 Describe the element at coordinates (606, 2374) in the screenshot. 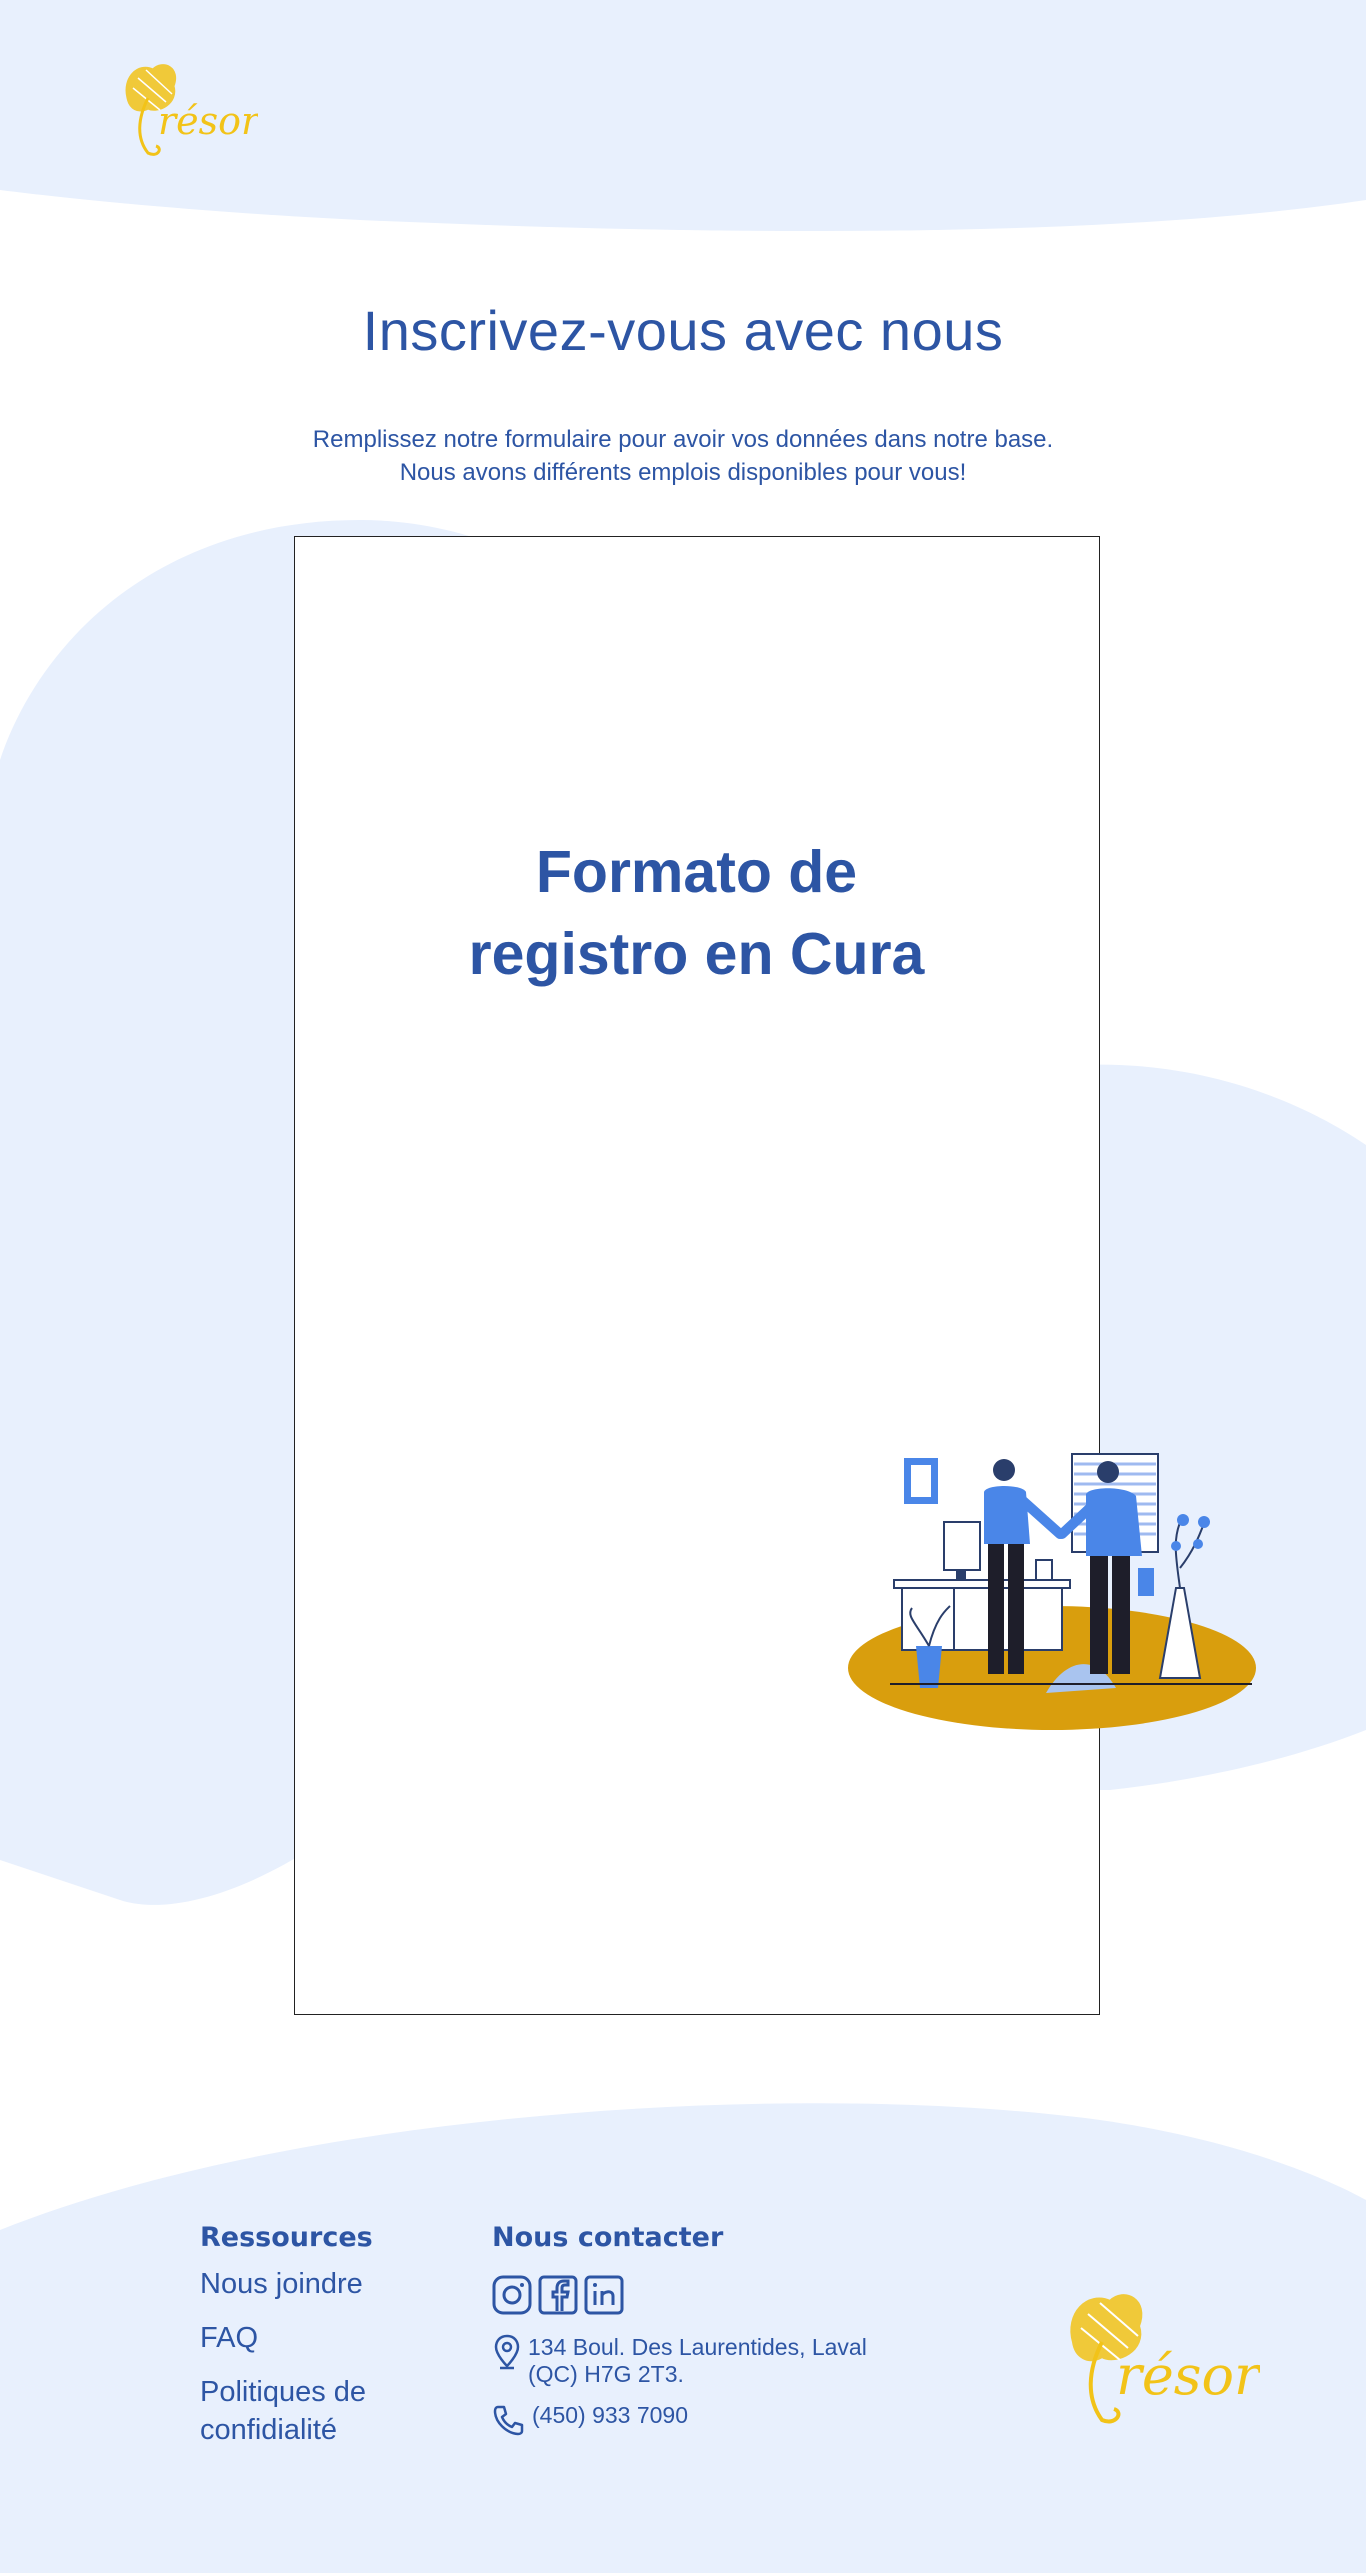

I see `address-line-2: (QC) H7G 2T3.` at that location.